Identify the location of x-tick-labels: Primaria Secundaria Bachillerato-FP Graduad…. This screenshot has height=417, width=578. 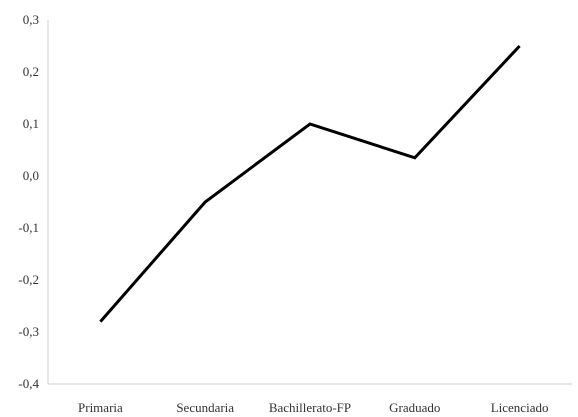
(313, 407).